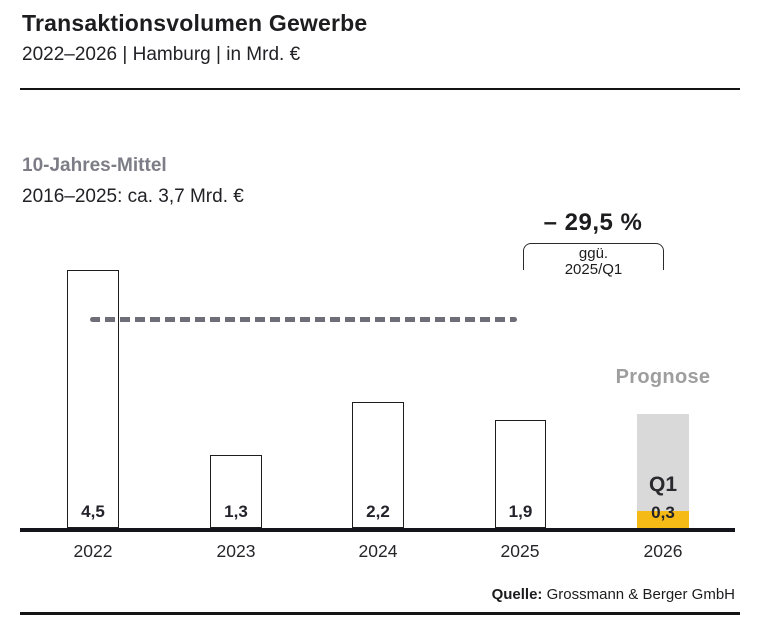 The width and height of the screenshot is (760, 620). Describe the element at coordinates (236, 491) in the screenshot. I see `bar-2023: 1,3` at that location.